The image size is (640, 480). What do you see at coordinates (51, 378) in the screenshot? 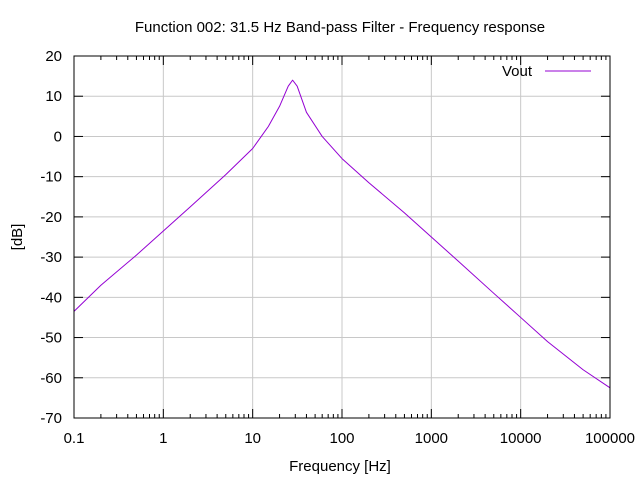
I see `y-tick-label: -60` at bounding box center [51, 378].